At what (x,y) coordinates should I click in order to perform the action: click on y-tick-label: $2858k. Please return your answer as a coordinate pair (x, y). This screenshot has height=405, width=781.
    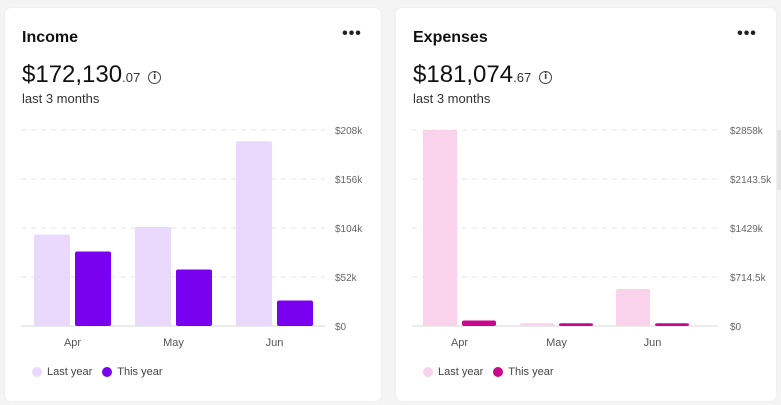
    Looking at the image, I should click on (747, 131).